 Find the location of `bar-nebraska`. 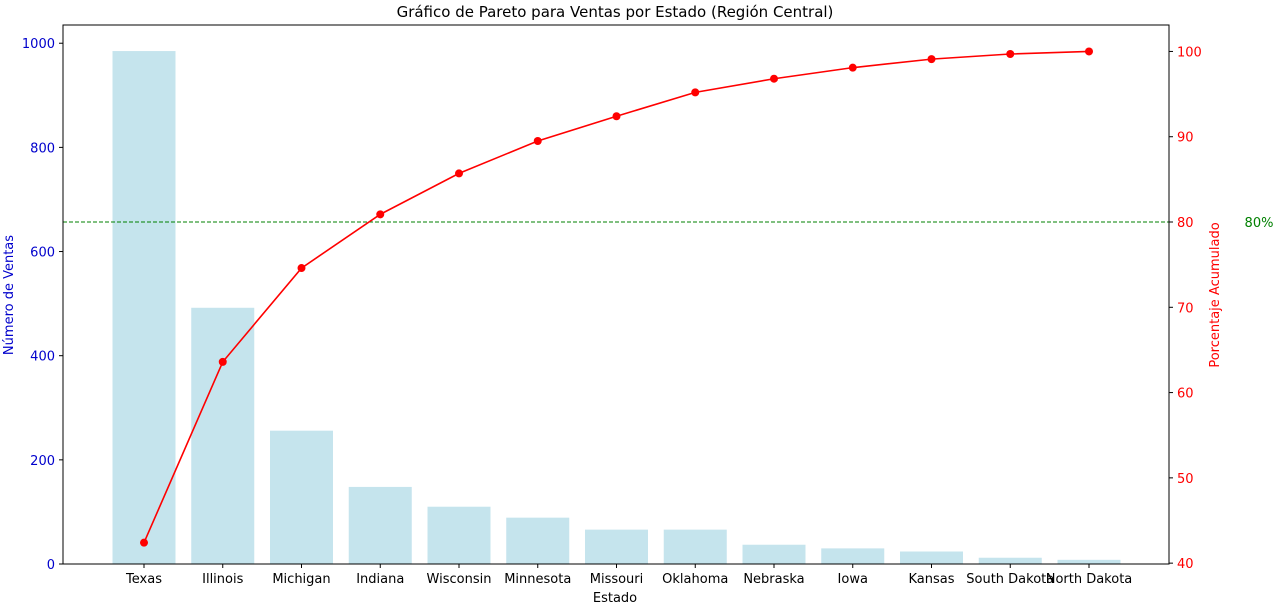

bar-nebraska is located at coordinates (774, 554).